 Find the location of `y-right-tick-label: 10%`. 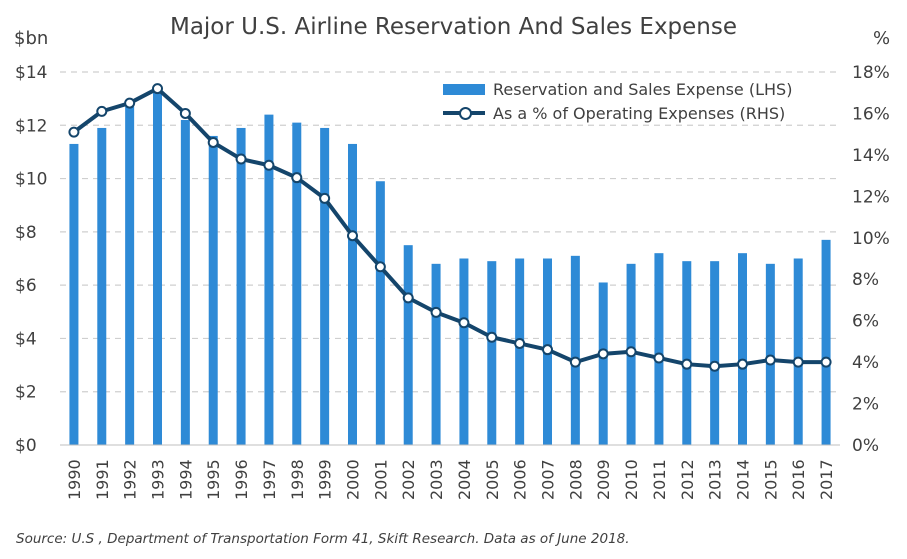

y-right-tick-label: 10% is located at coordinates (871, 239).